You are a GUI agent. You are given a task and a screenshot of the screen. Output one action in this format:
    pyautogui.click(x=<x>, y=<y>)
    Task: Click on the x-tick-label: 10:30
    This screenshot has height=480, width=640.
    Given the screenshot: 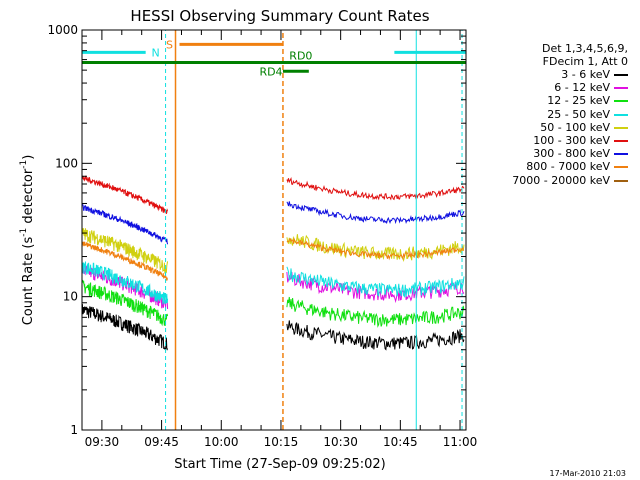 What is the action you would take?
    pyautogui.click(x=340, y=442)
    